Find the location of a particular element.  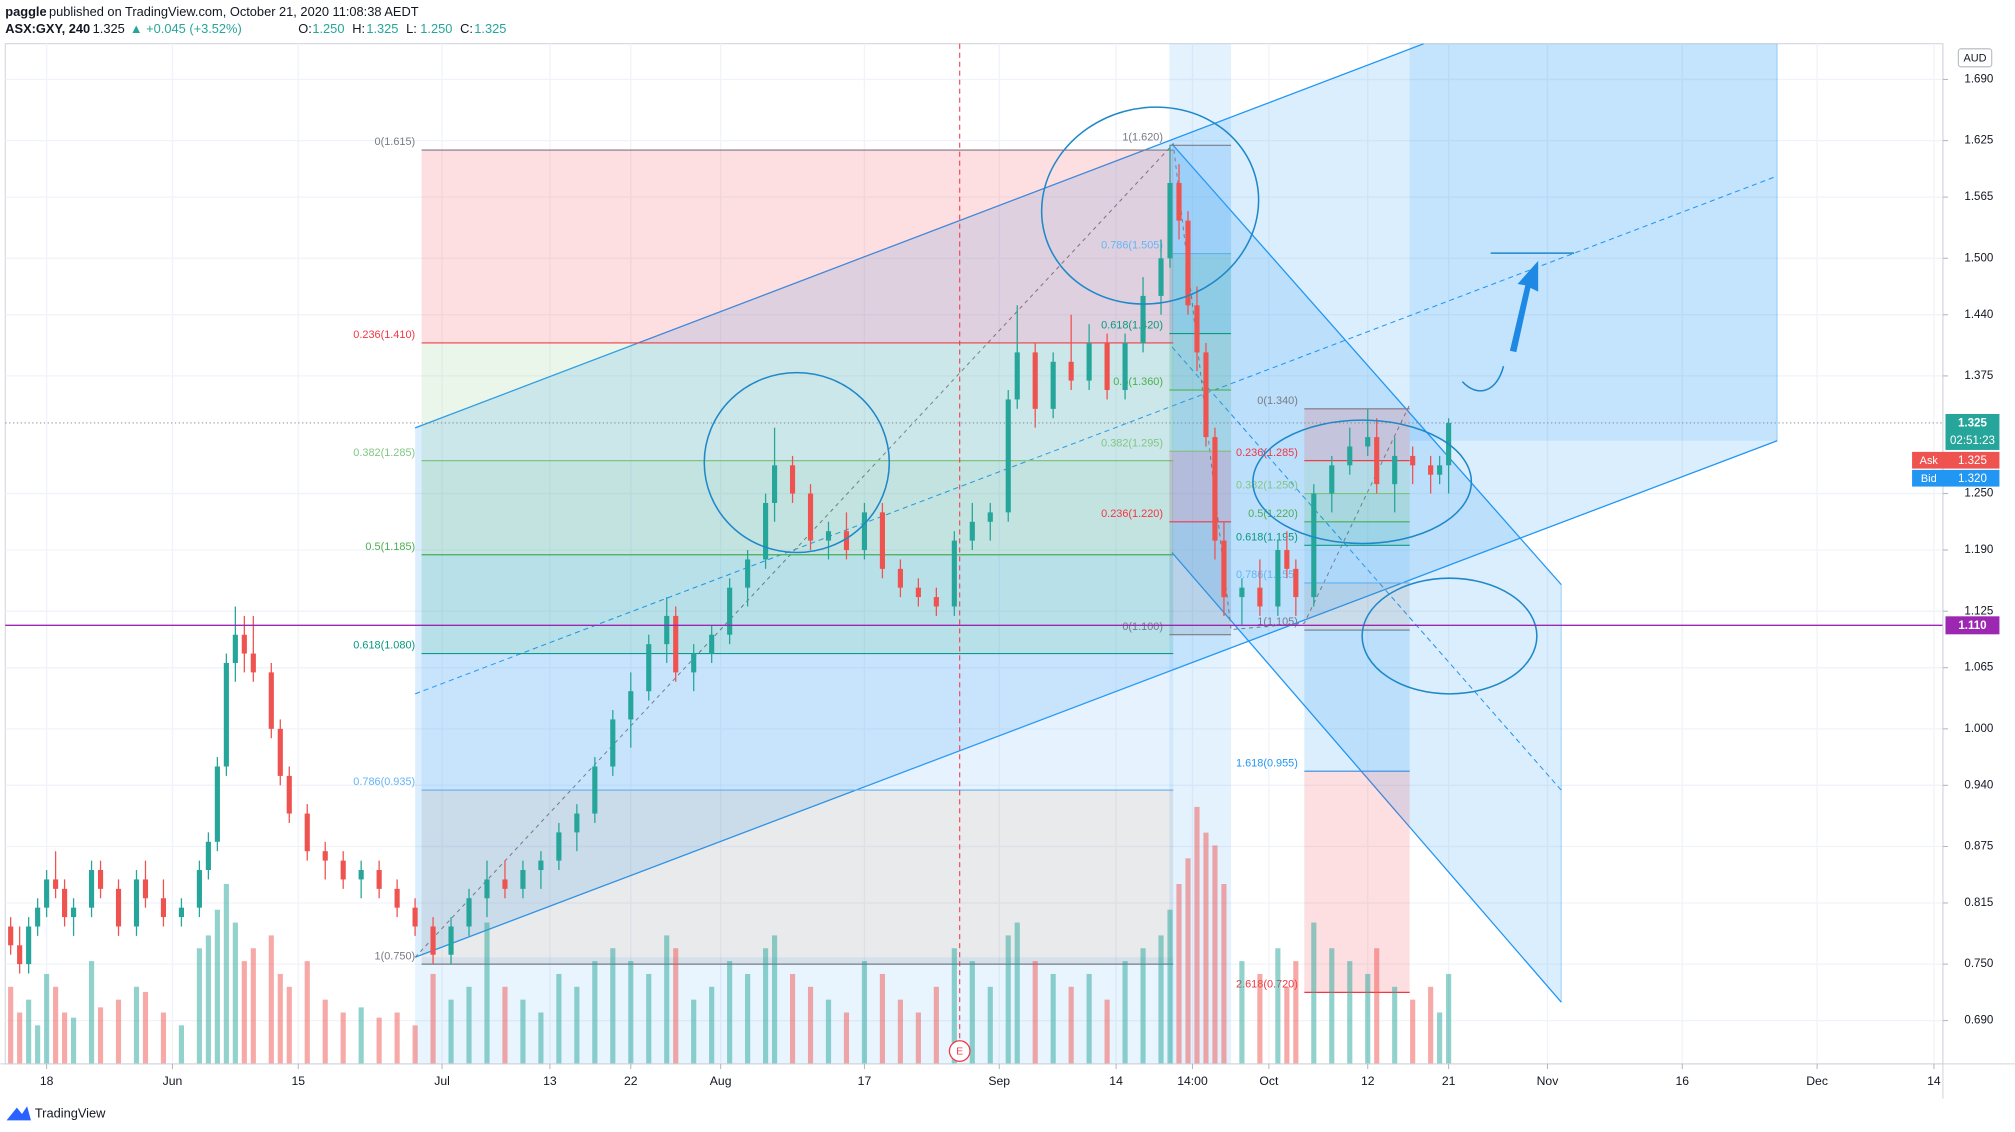

fib-label: 0.382(1.285) is located at coordinates (384, 453).